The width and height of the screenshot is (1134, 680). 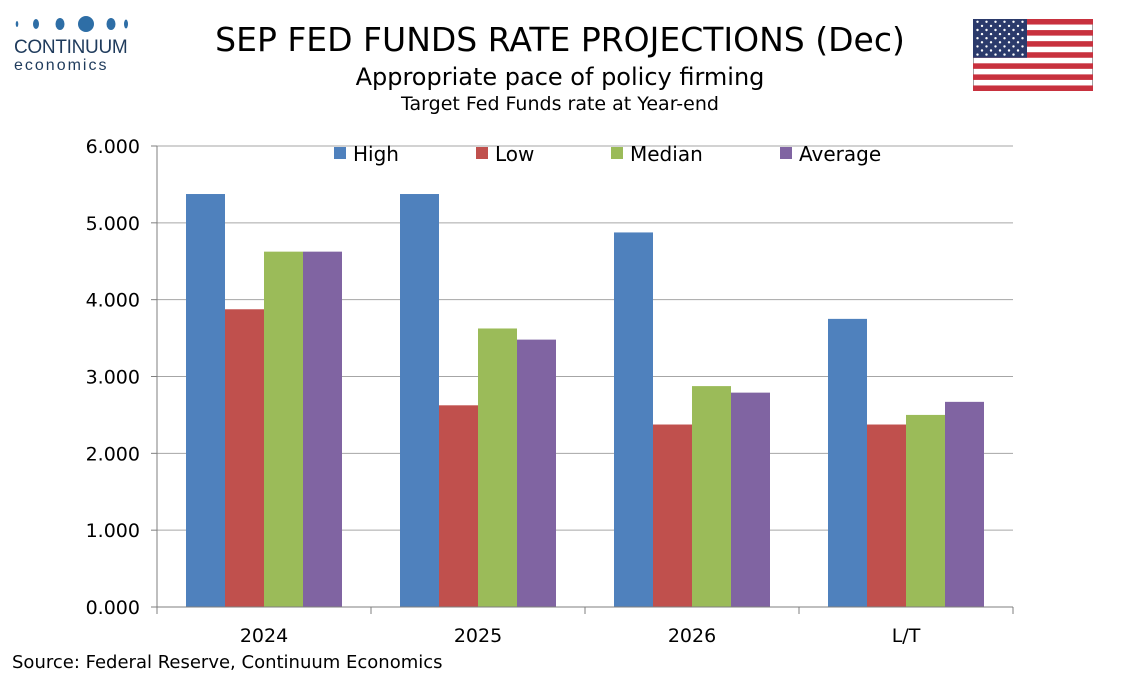 What do you see at coordinates (886, 515) in the screenshot?
I see `bar-low-lt` at bounding box center [886, 515].